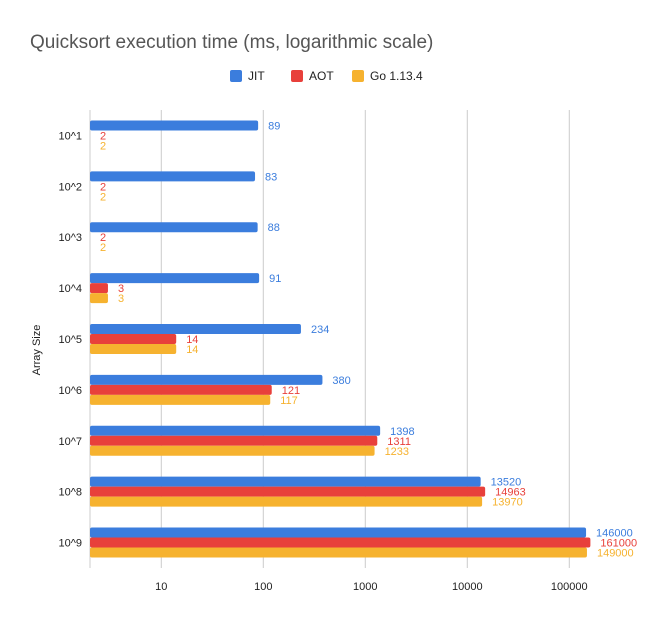  What do you see at coordinates (289, 401) in the screenshot?
I see `data-label-2-5: 117` at bounding box center [289, 401].